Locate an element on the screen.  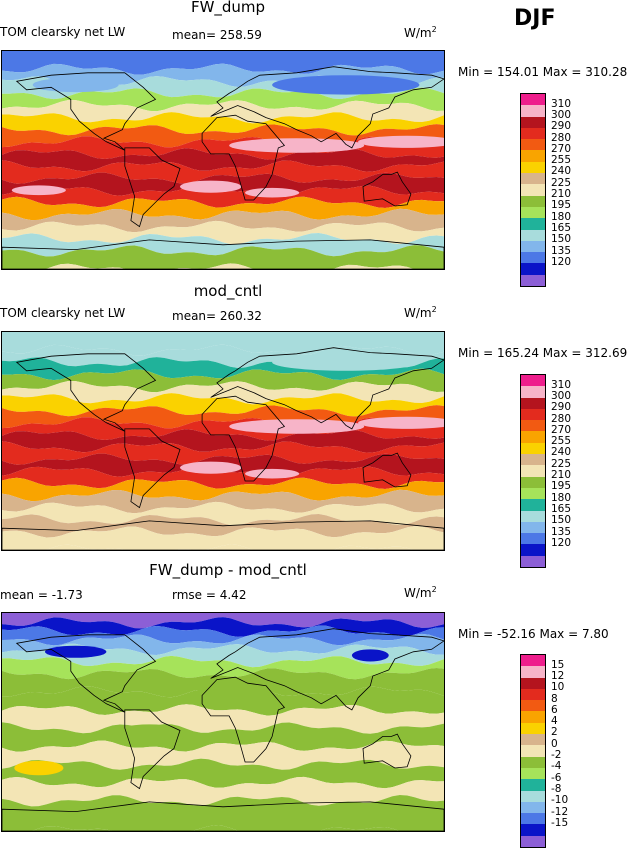
colorbar-tick-label: 300 is located at coordinates (561, 395).